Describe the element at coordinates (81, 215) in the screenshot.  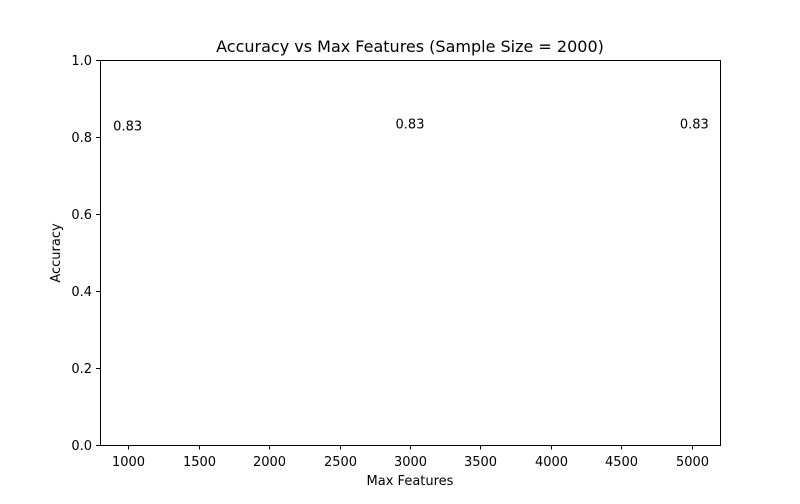
I see `y-tick-label: 0.6` at that location.